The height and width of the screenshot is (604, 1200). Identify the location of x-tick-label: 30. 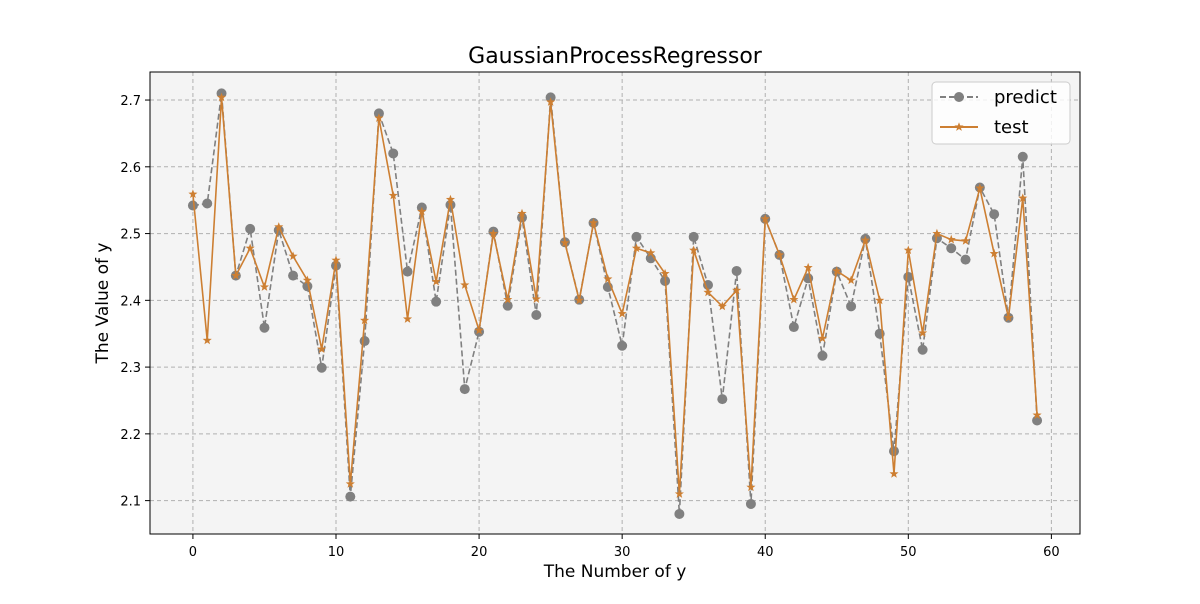
(622, 552).